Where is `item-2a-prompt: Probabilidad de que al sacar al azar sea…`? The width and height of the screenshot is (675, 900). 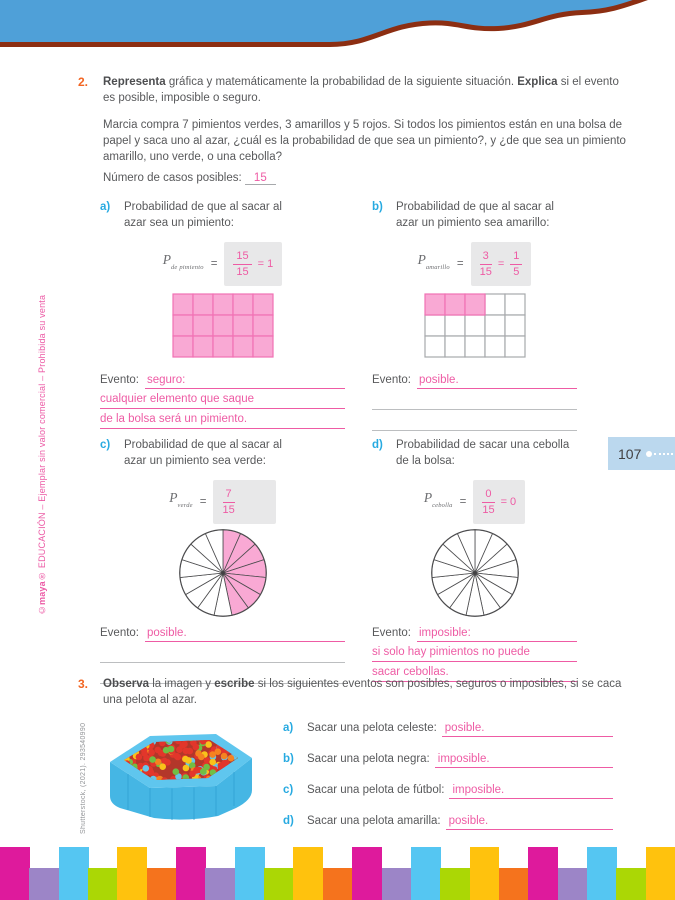
item-2a-prompt: Probabilidad de que al sacar al azar sea… is located at coordinates (203, 215).